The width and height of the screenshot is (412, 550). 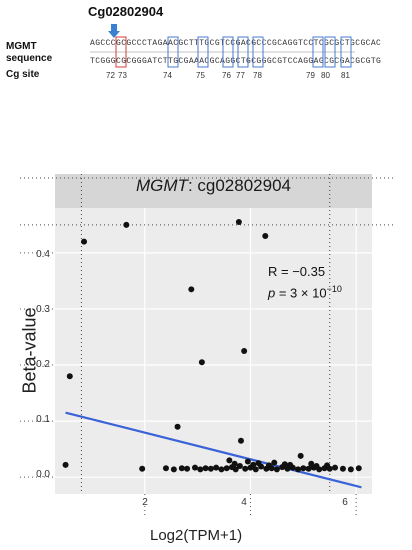 What do you see at coordinates (43, 419) in the screenshot?
I see `y-tick-0.1: 0.1` at bounding box center [43, 419].